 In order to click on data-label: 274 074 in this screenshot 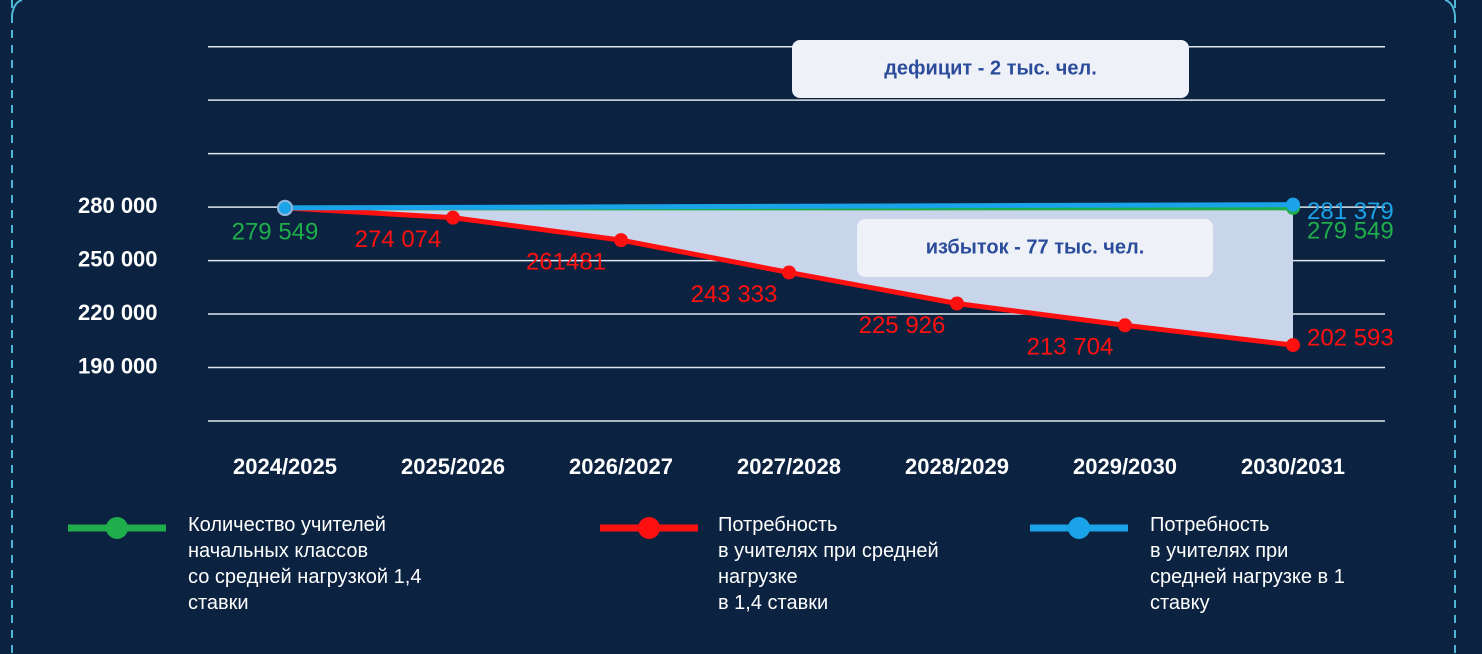, I will do `click(398, 239)`.